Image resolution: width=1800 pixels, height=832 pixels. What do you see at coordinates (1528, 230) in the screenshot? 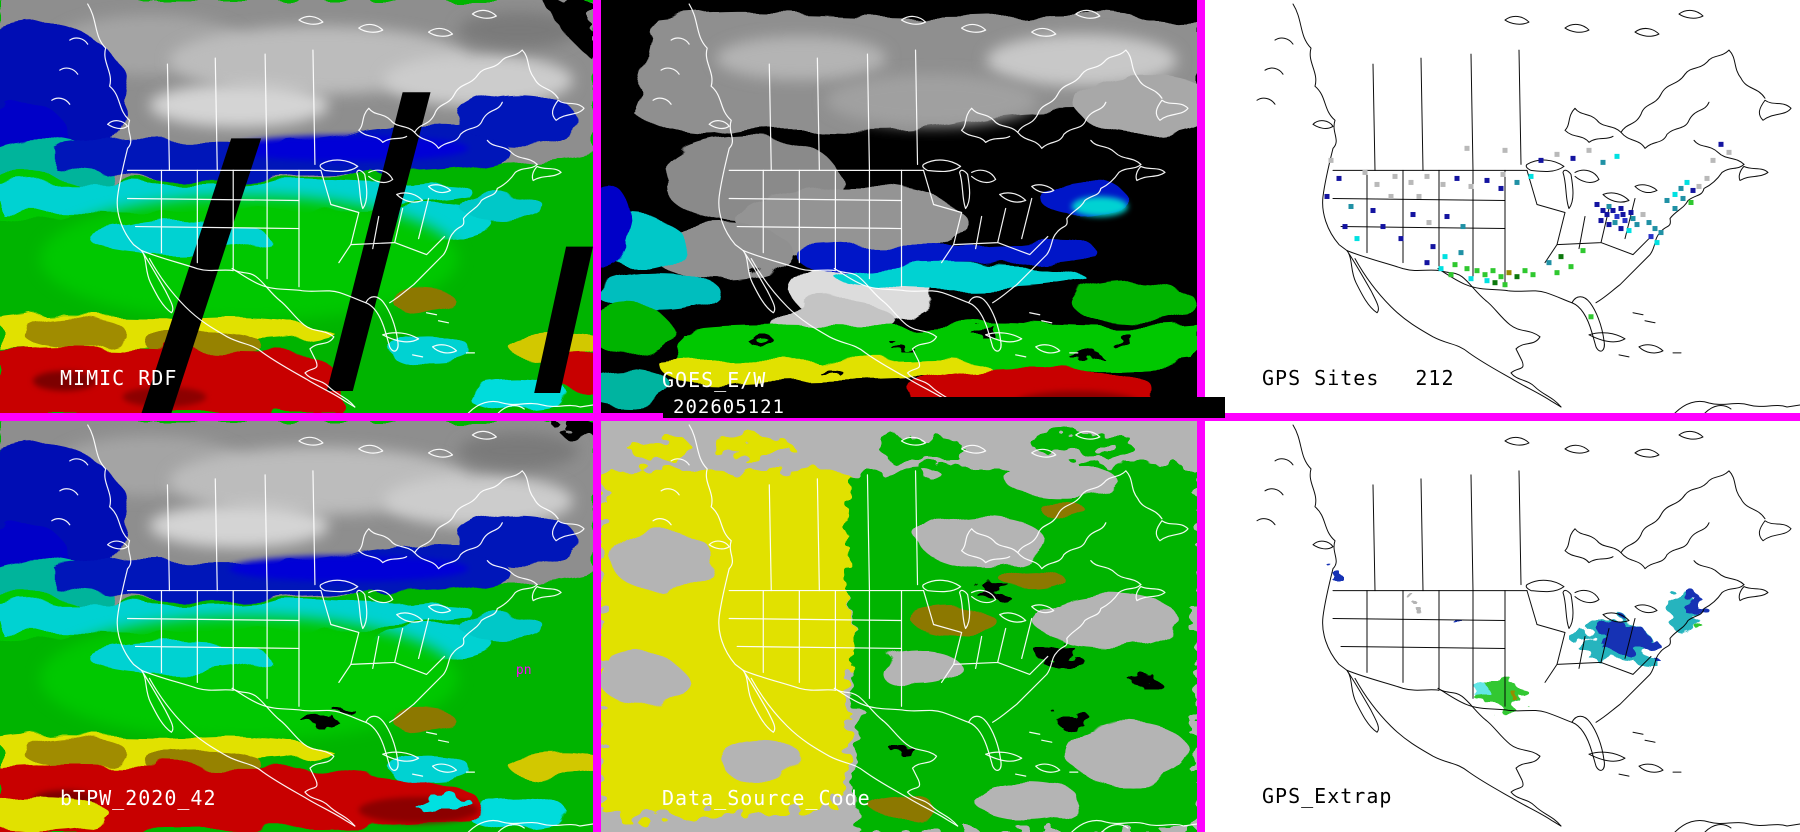
I see `gps-site-markers` at bounding box center [1528, 230].